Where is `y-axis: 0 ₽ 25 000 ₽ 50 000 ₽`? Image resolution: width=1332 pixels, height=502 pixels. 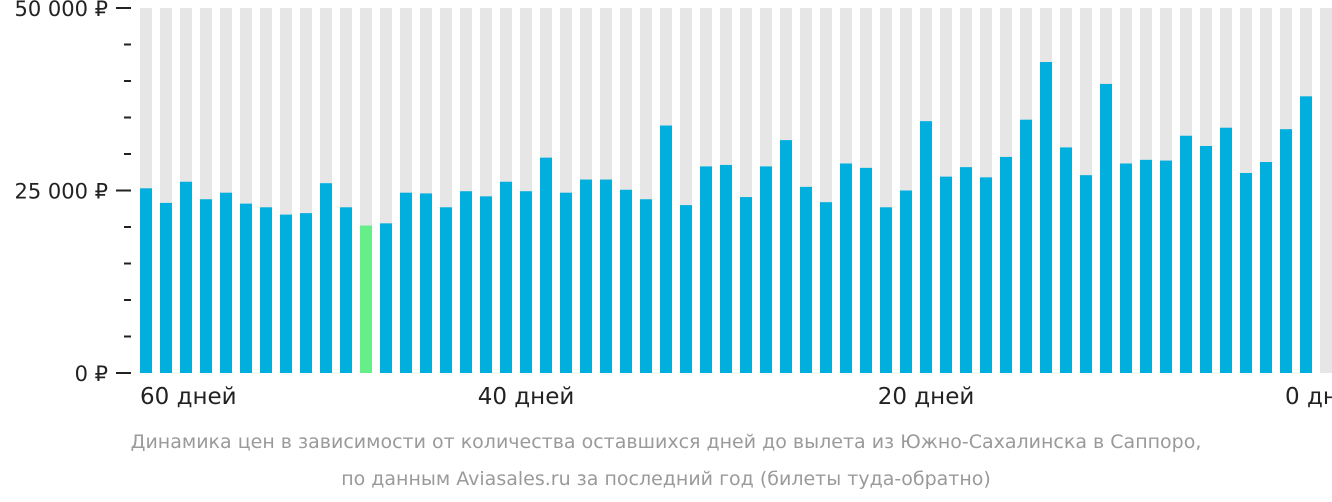
y-axis: 0 ₽ 25 000 ₽ 50 000 ₽ is located at coordinates (72, 193).